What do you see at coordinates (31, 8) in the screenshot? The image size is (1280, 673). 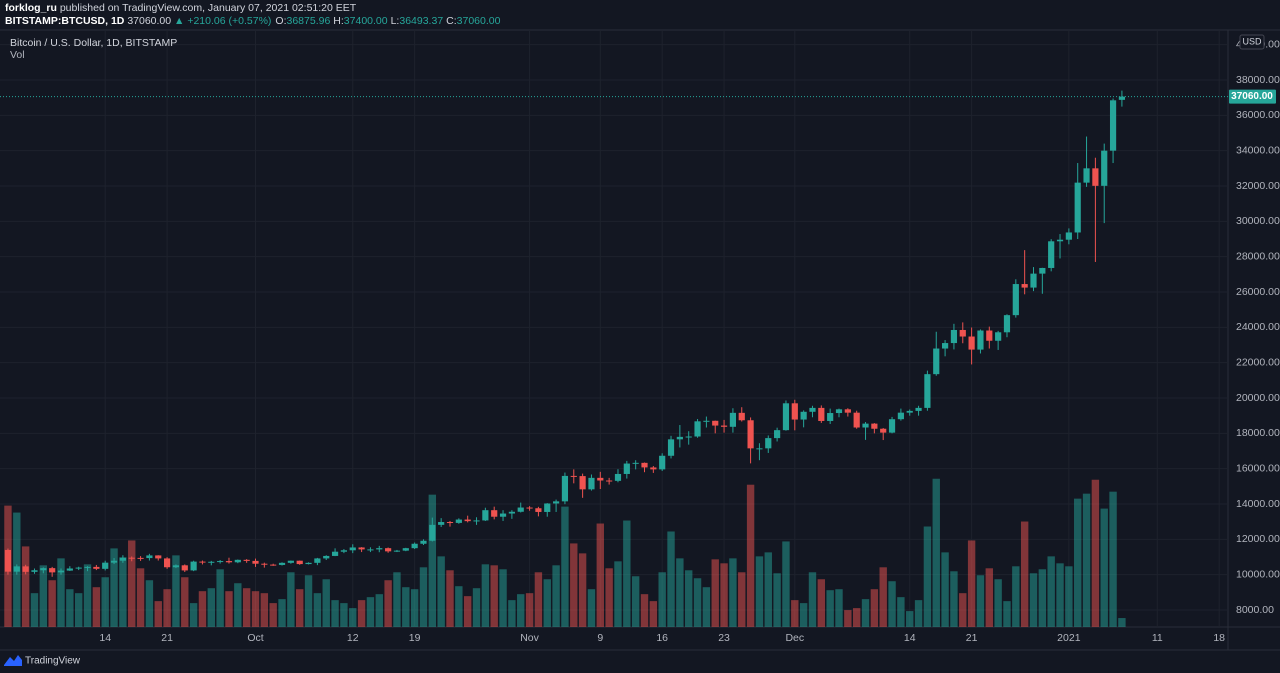 I see `publisher: forklog_ru` at bounding box center [31, 8].